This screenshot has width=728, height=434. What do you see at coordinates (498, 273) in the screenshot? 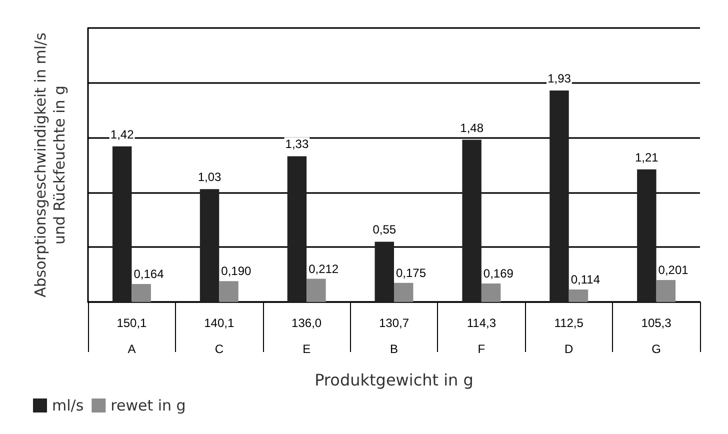
I see `data-label: 0,169` at bounding box center [498, 273].